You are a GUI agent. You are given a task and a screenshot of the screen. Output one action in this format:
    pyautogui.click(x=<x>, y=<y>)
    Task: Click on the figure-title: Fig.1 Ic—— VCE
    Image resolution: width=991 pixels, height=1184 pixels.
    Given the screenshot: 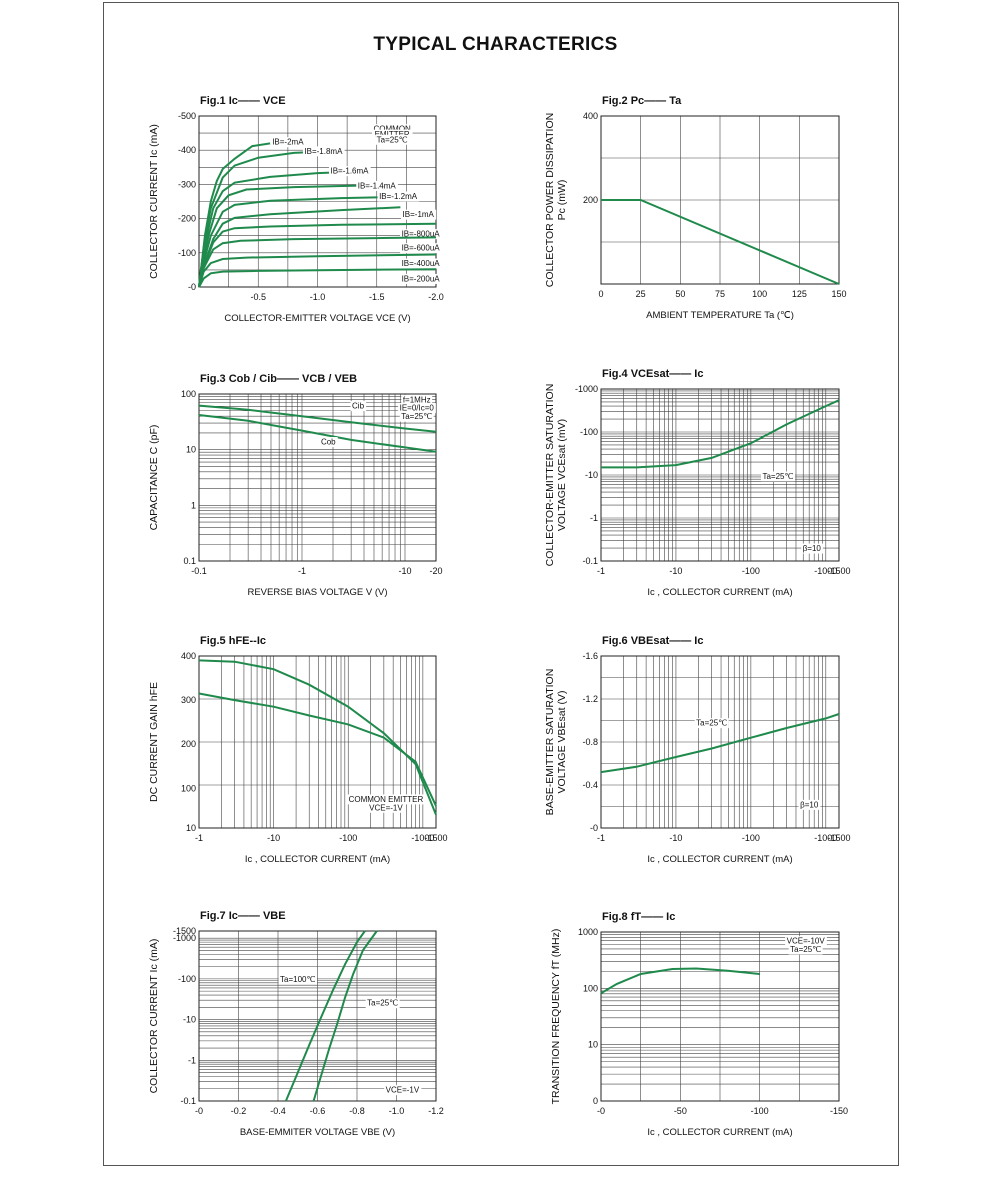 What is the action you would take?
    pyautogui.click(x=243, y=101)
    